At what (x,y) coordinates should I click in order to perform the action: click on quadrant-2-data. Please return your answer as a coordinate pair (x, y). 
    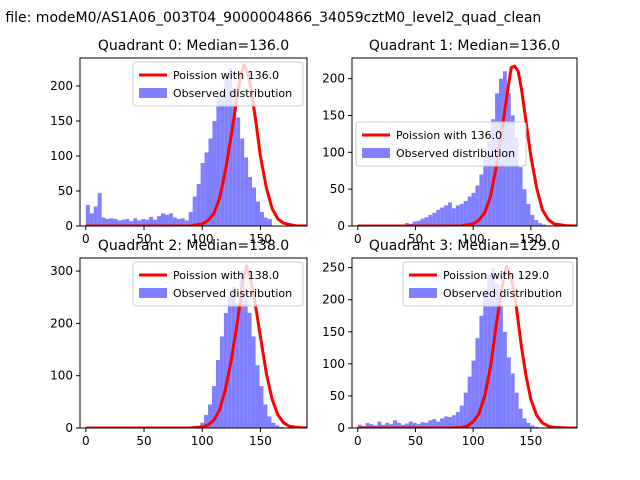
    Looking at the image, I should click on (196, 346).